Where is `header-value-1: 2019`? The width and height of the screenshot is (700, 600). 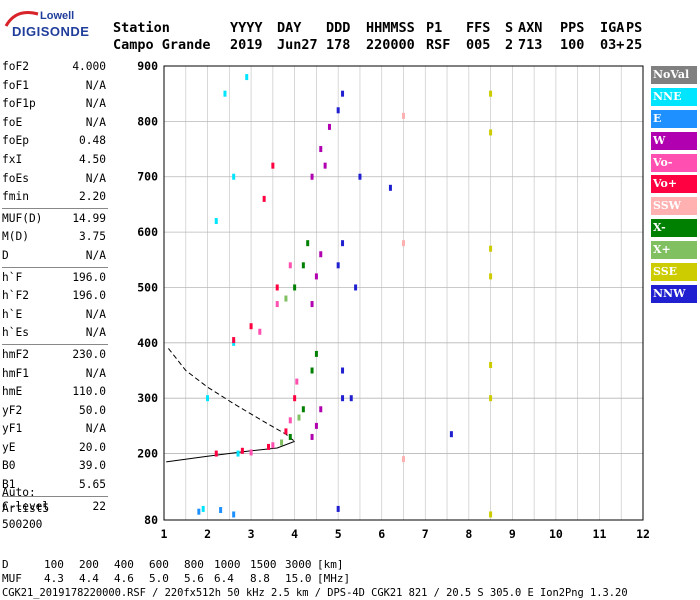
header-value-1: 2019 is located at coordinates (246, 45).